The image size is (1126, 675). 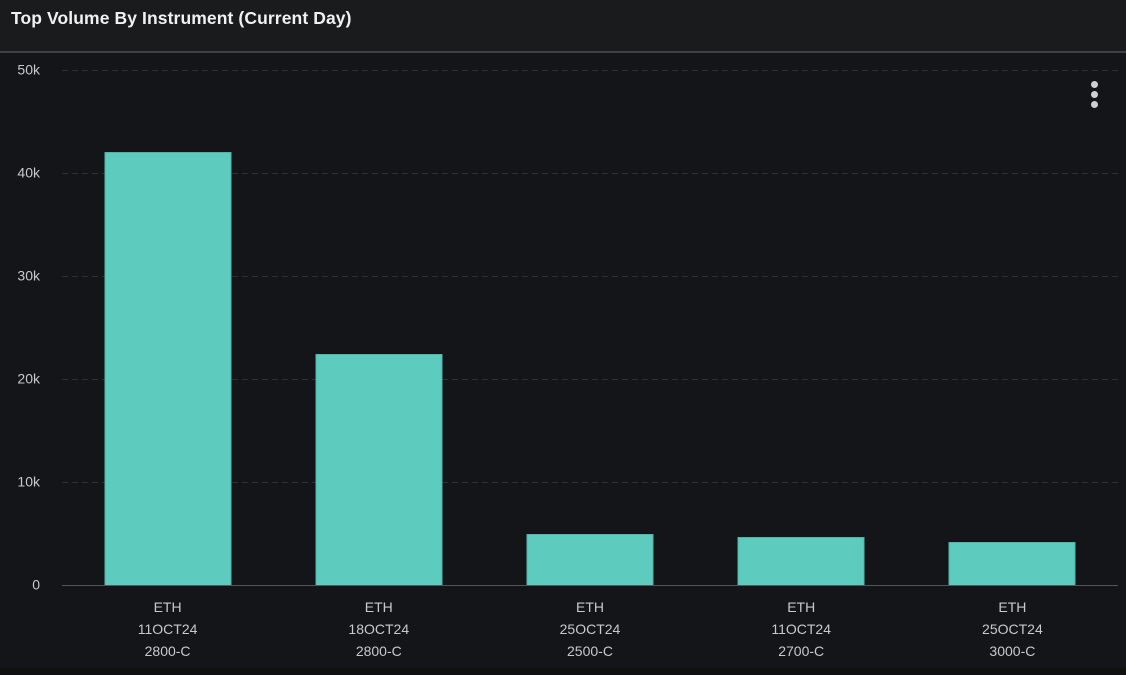 What do you see at coordinates (590, 276) in the screenshot?
I see `gridline-30k` at bounding box center [590, 276].